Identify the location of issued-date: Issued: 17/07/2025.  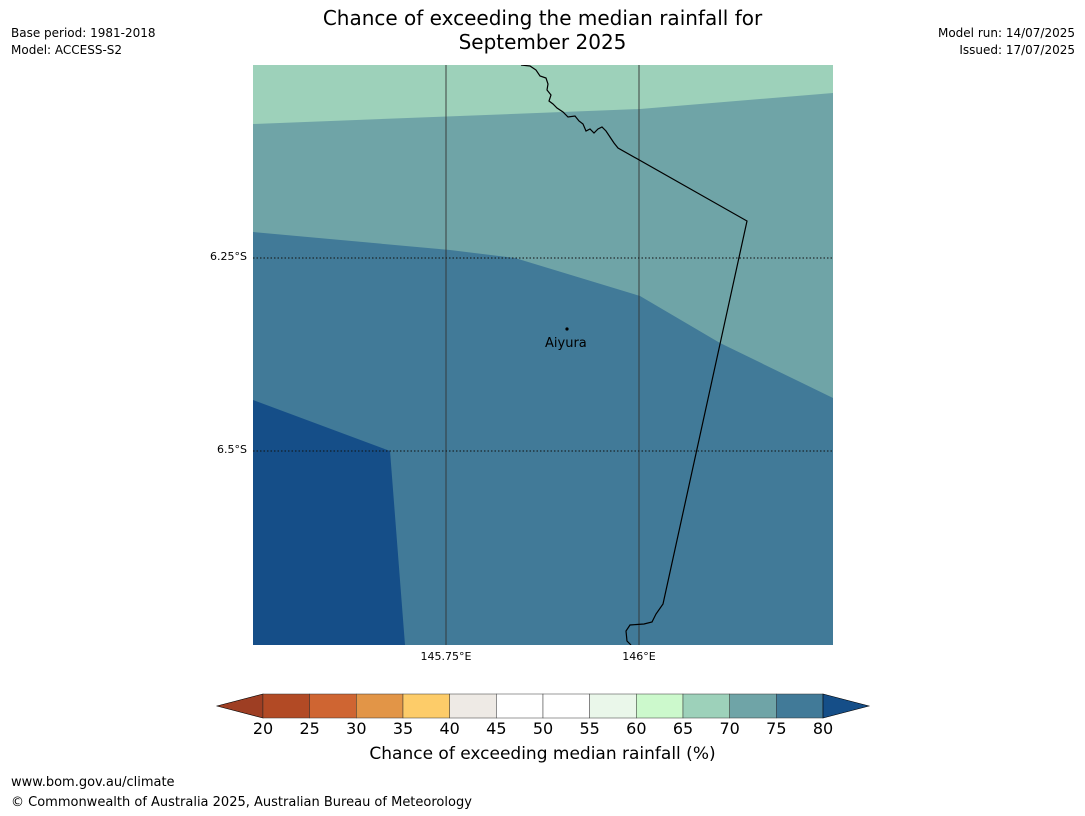
(1017, 50).